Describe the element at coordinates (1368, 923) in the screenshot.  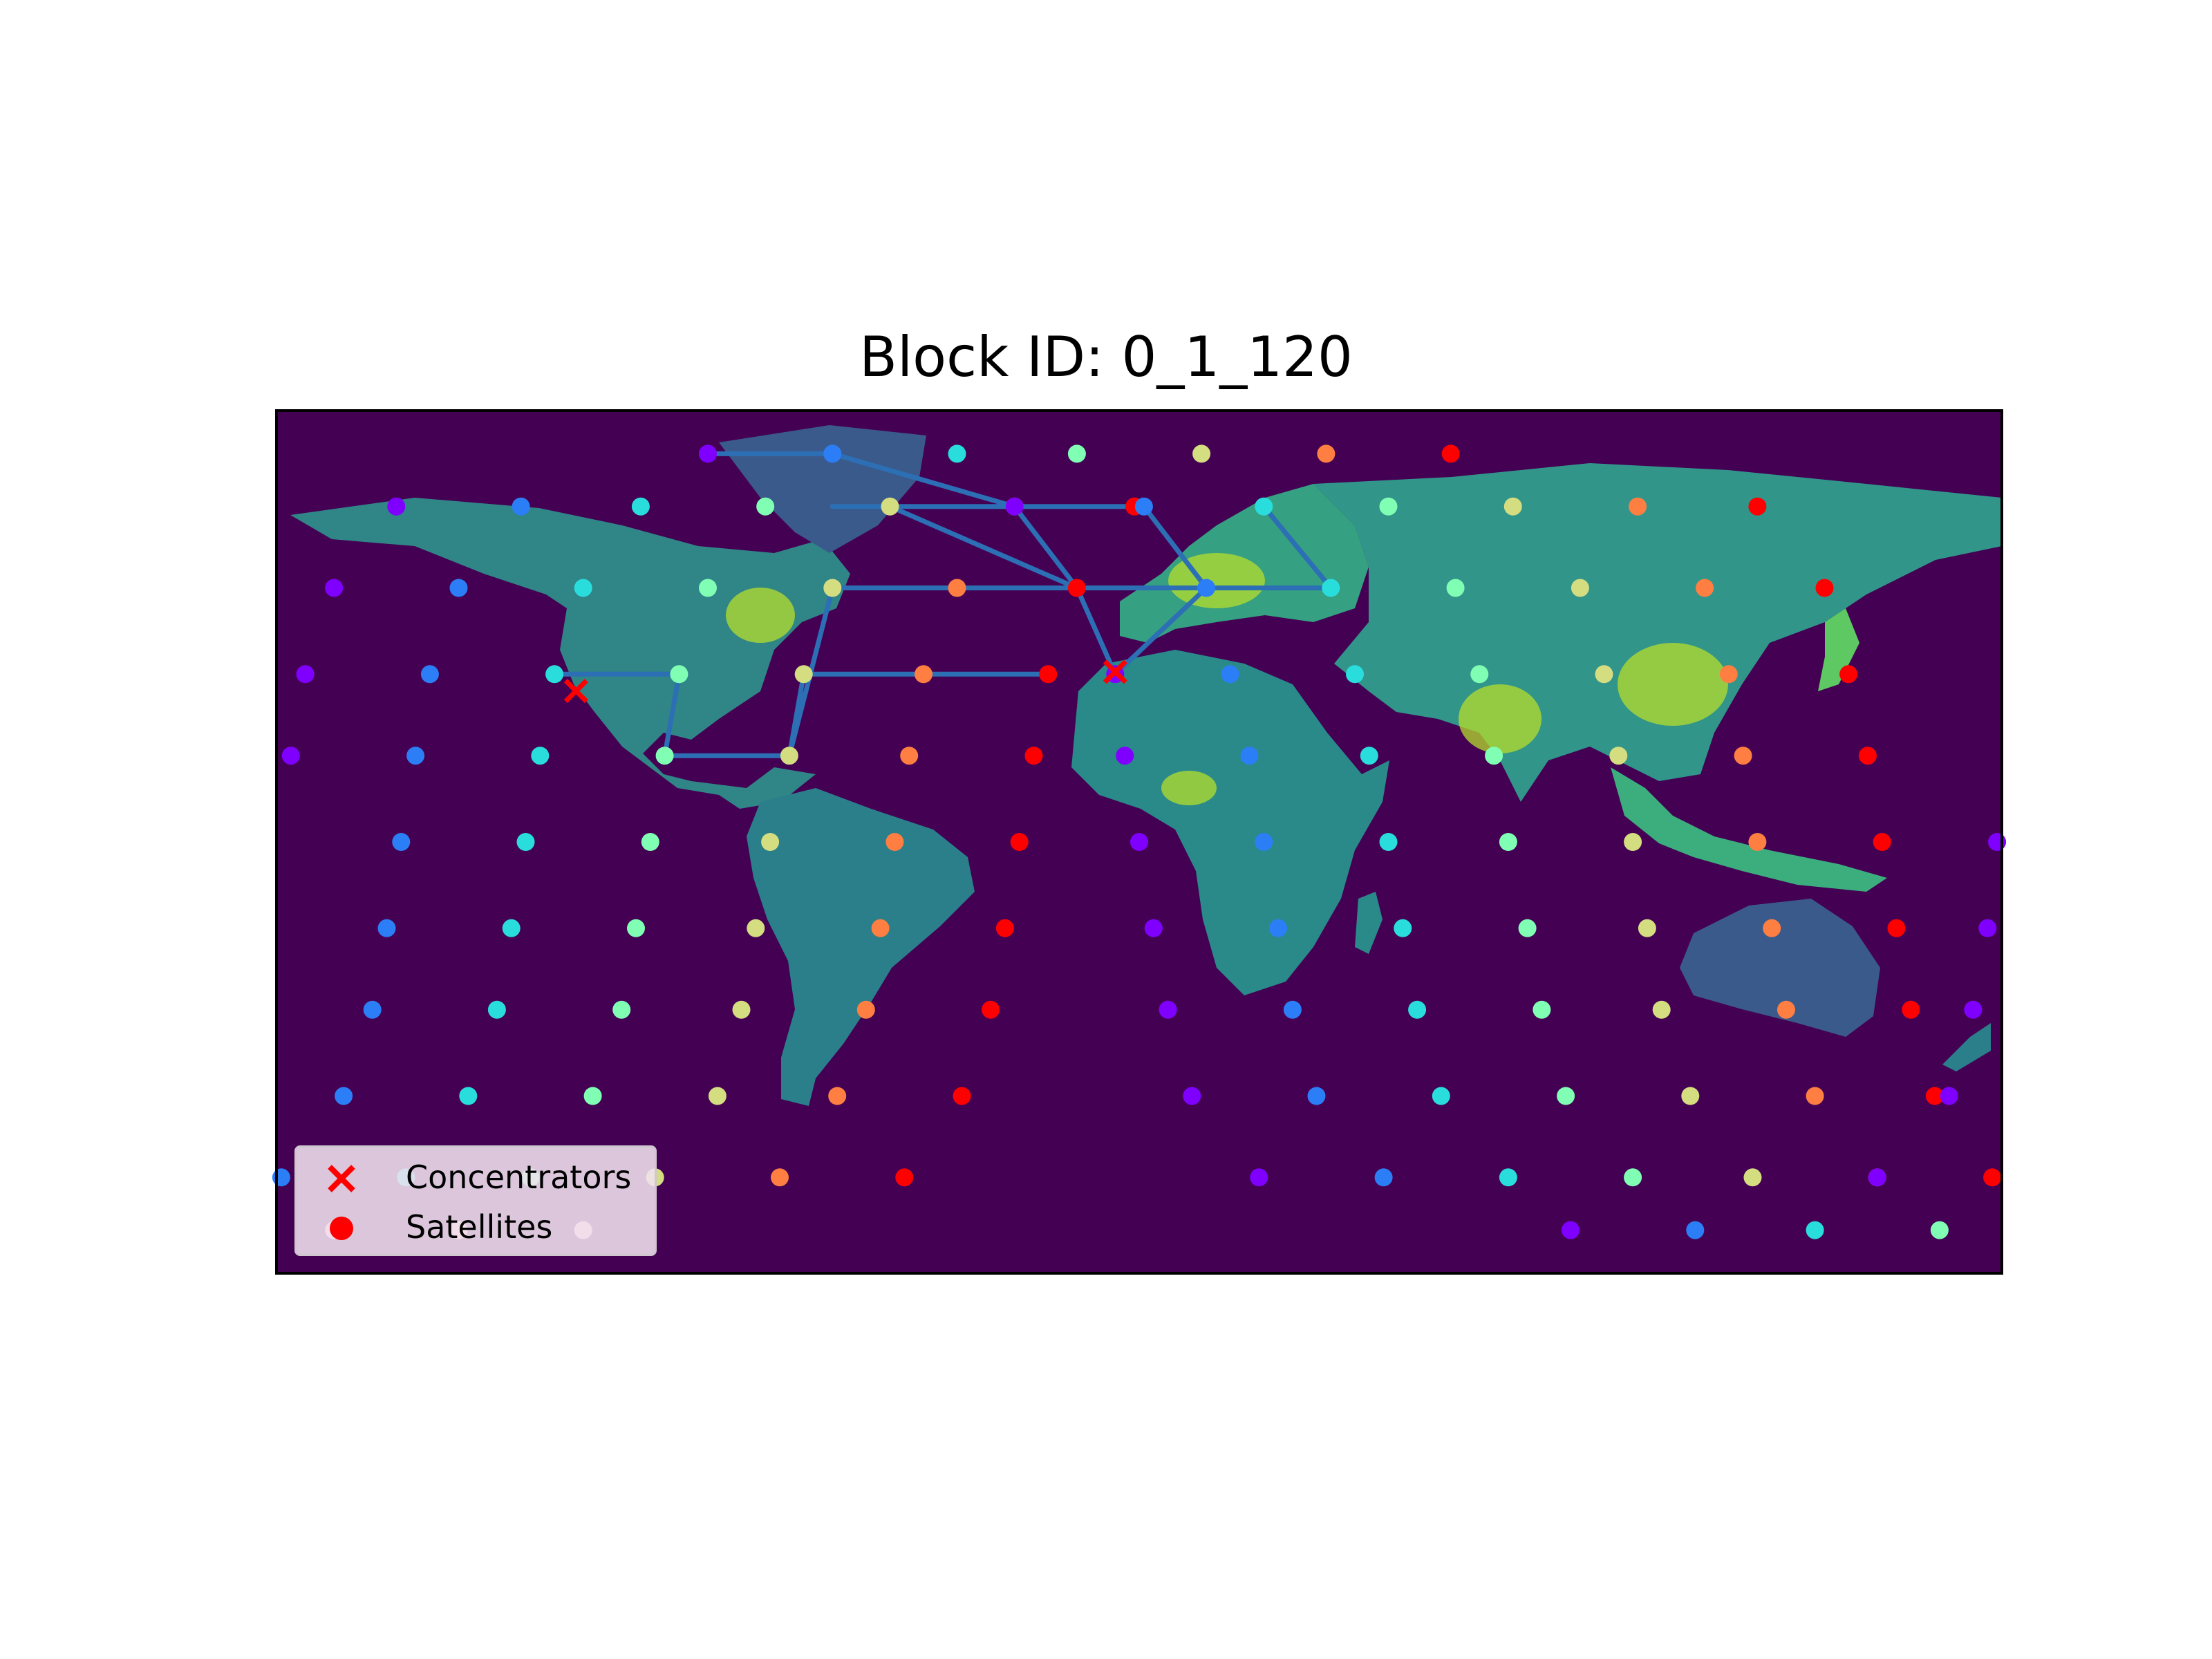
I see `land-madagascar` at that location.